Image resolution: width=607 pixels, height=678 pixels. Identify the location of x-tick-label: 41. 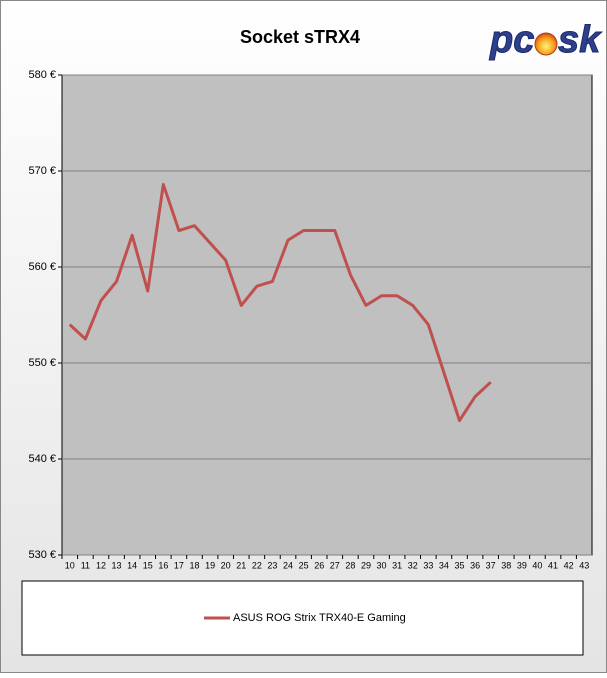
(553, 565).